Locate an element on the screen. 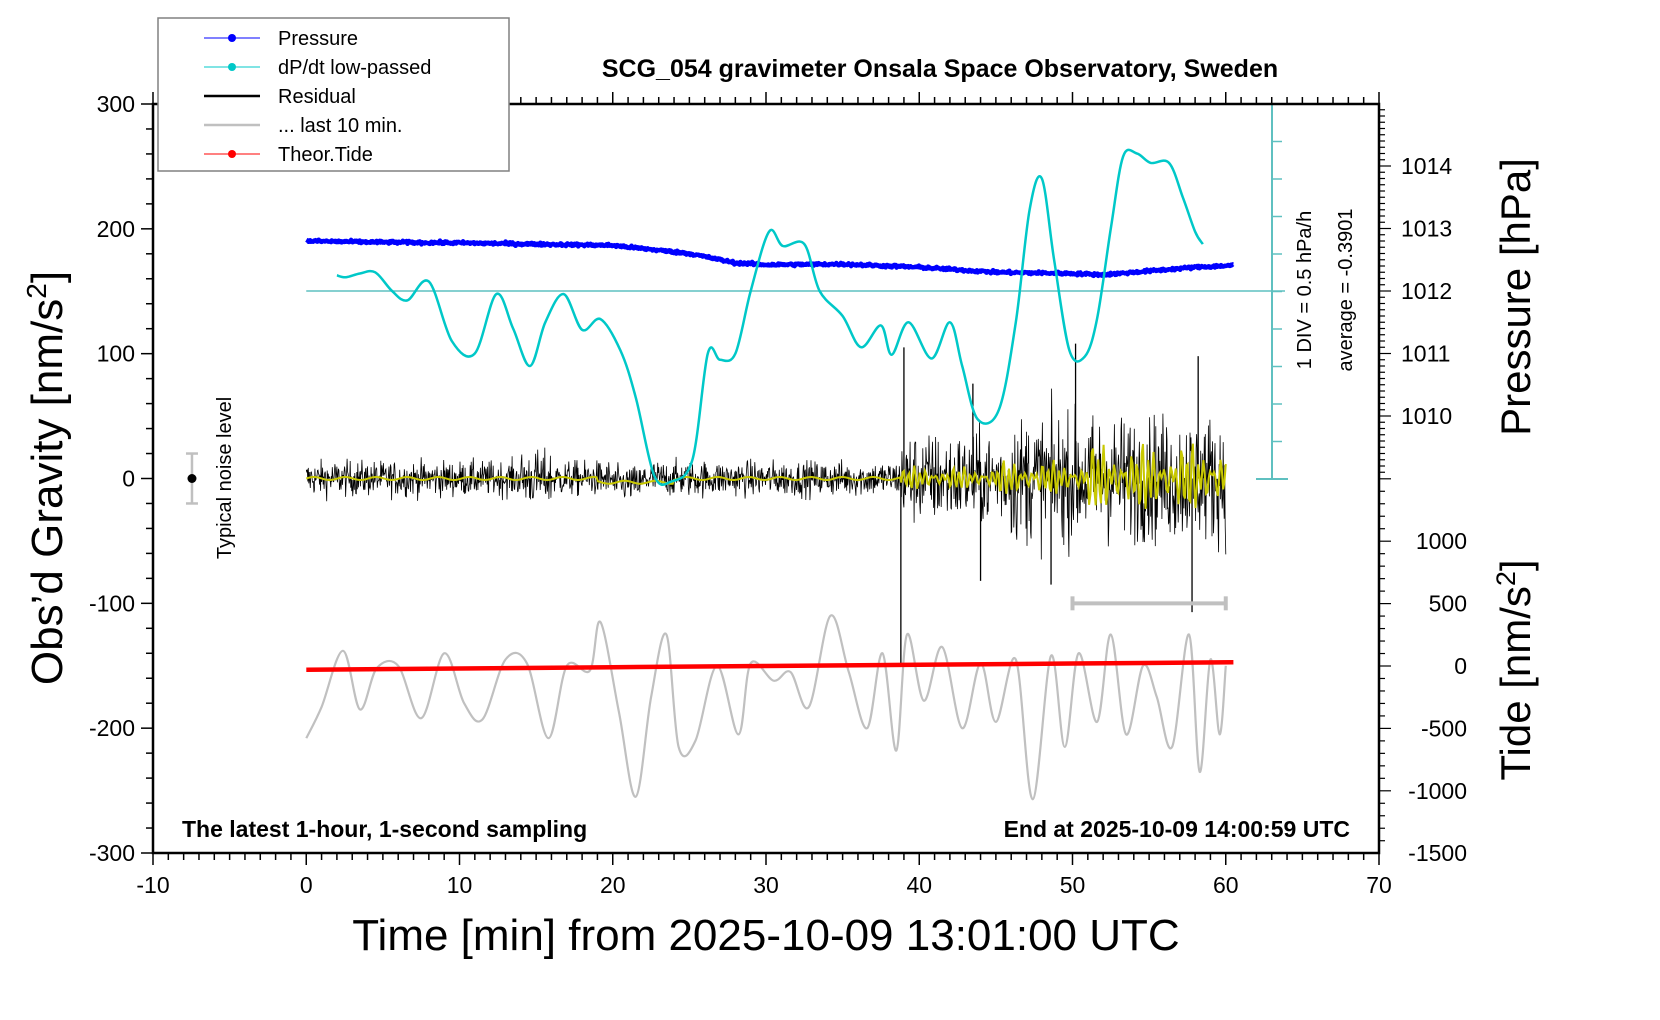  x-tick-label: 0 is located at coordinates (306, 885).